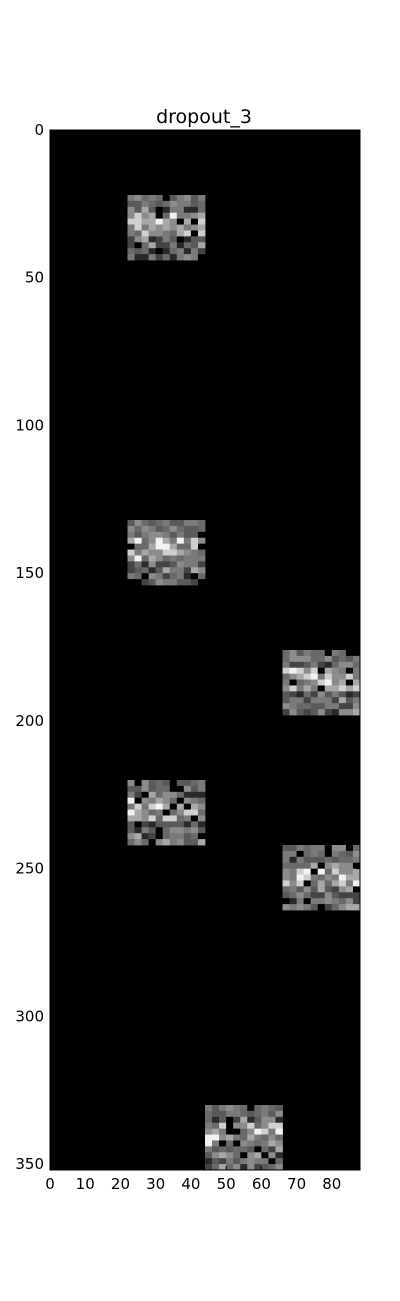 This screenshot has width=400, height=1301. I want to click on y-tick-label: 250, so click(29, 869).